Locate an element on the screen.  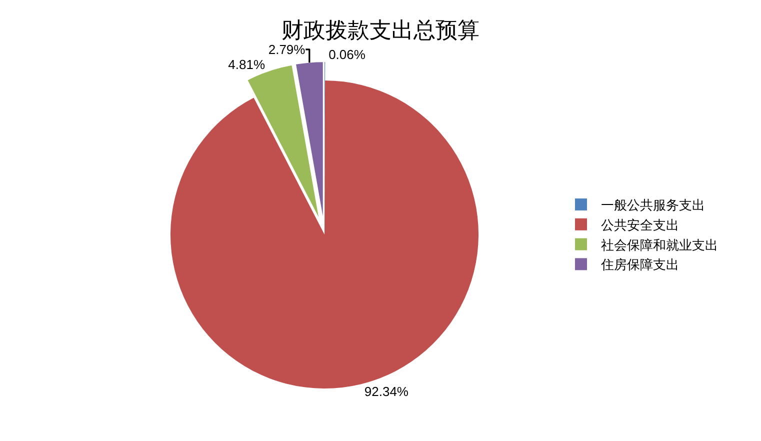
data-label: 2.79% is located at coordinates (287, 49).